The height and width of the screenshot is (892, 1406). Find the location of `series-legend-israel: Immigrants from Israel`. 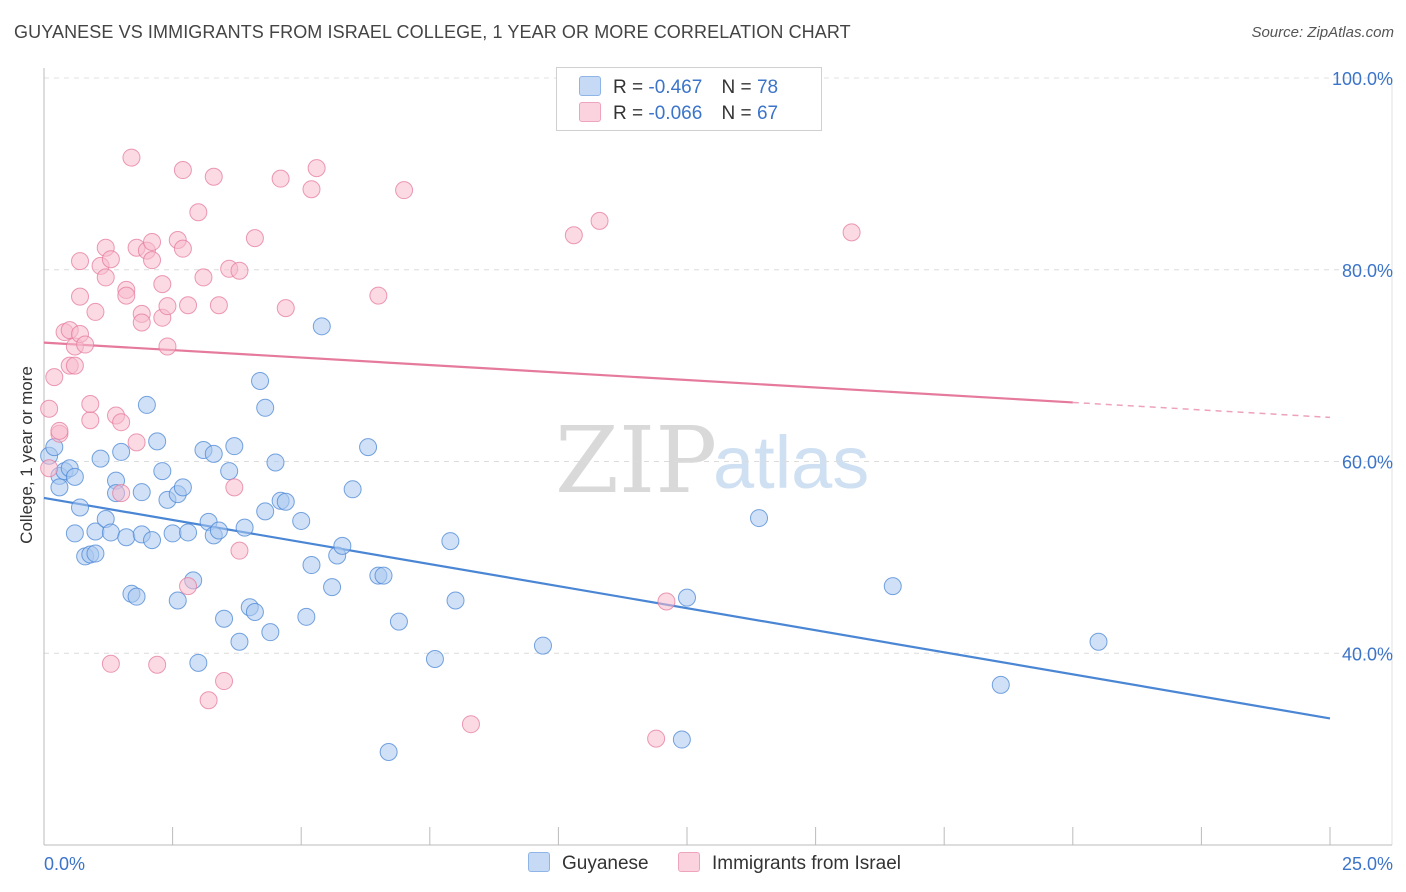

series-legend-israel: Immigrants from Israel is located at coordinates (789, 863).